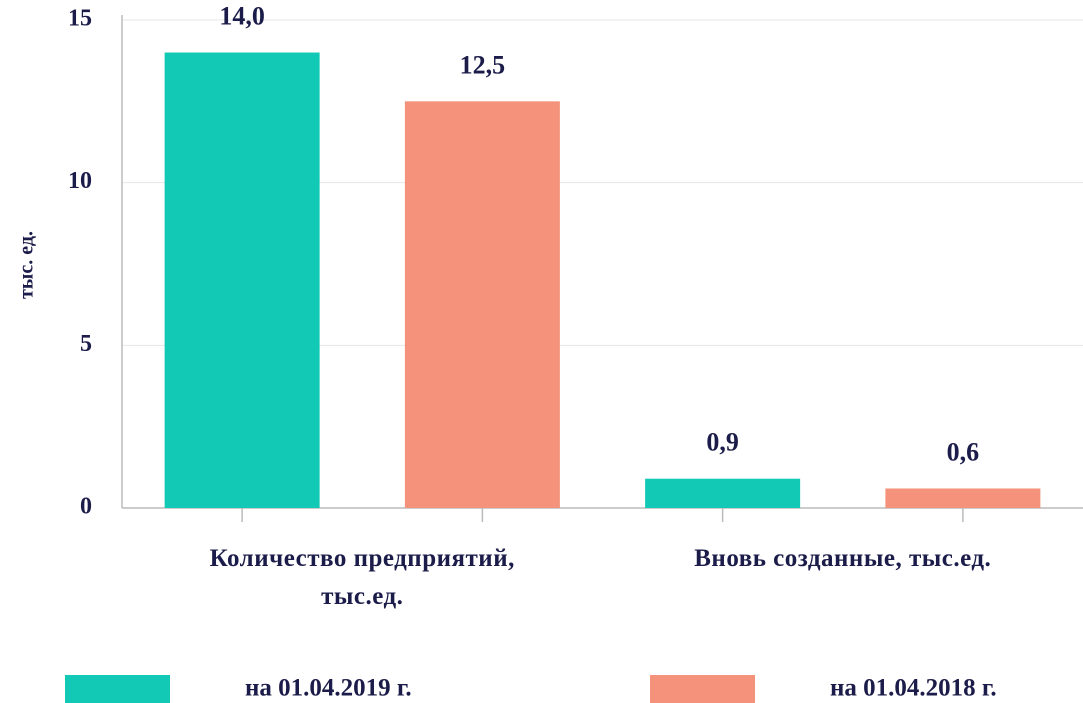 The image size is (1083, 703). I want to click on legend-label: на 01.04.2019 г., so click(328, 688).